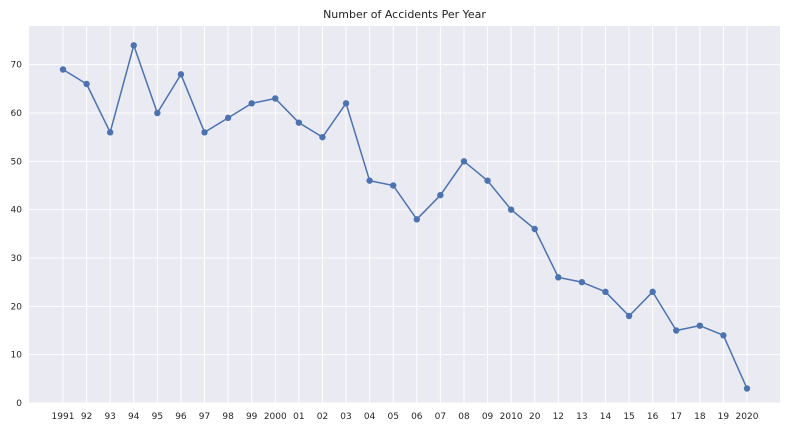 This screenshot has width=792, height=432. Describe the element at coordinates (17, 66) in the screenshot. I see `y-tick-label: 70` at that location.